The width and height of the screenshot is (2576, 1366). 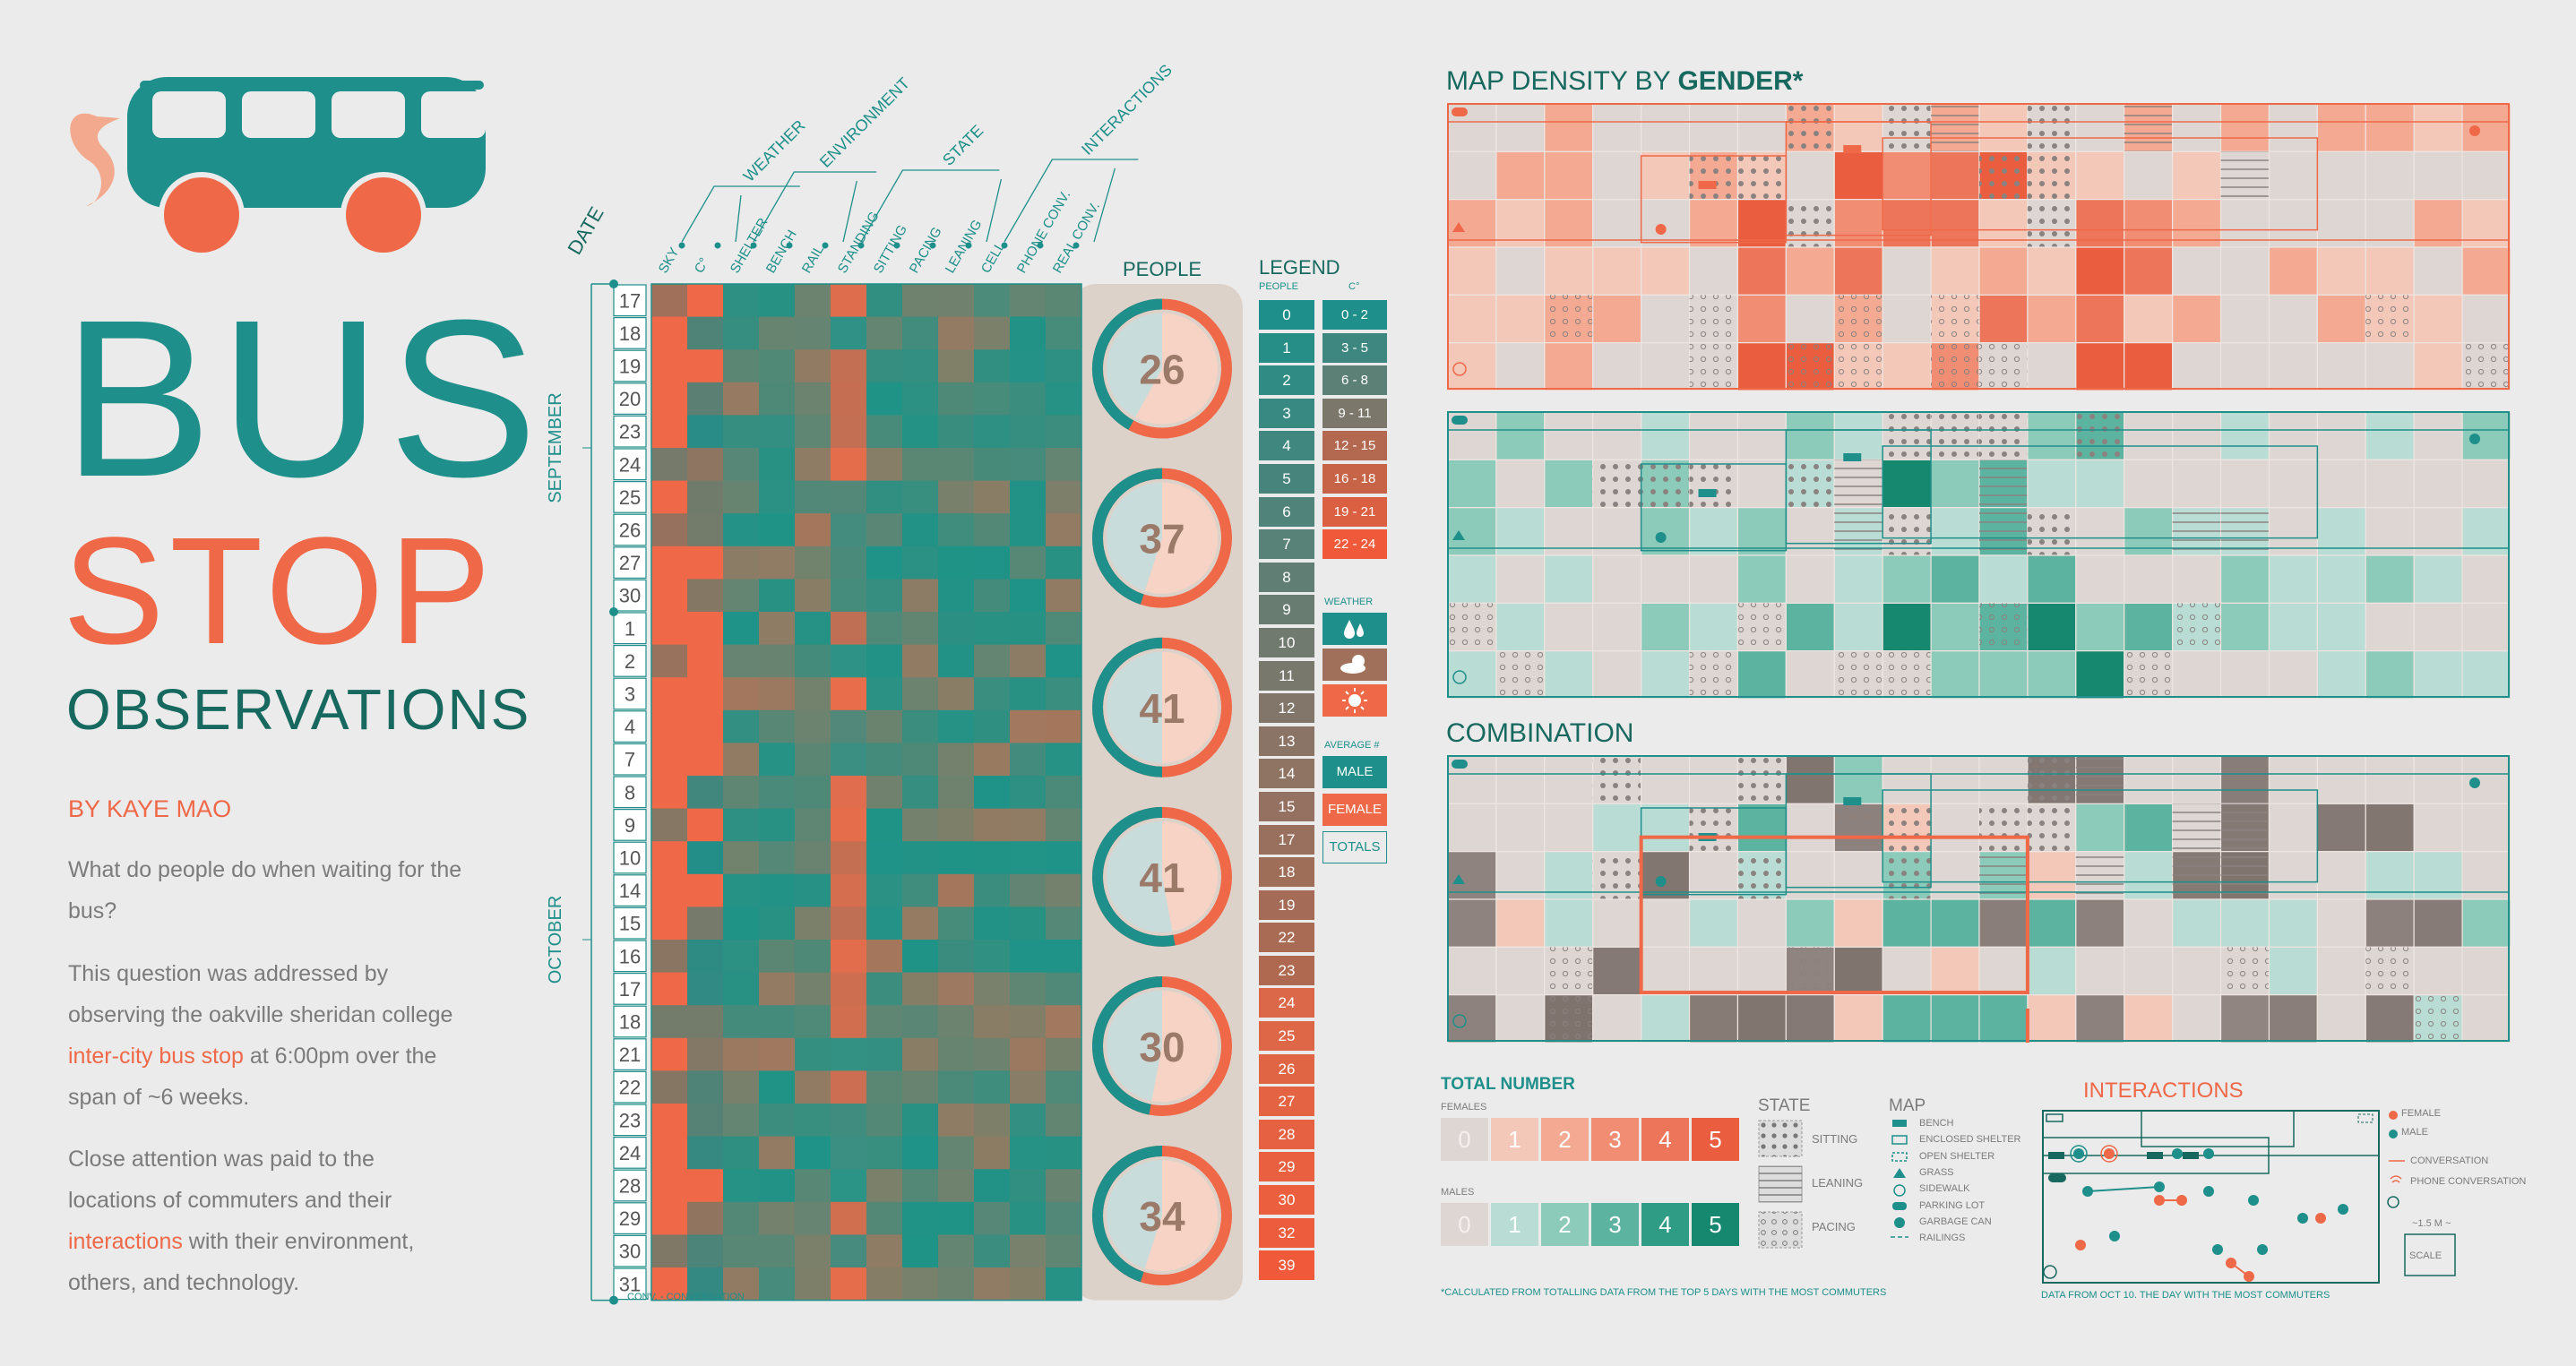 I want to click on date-label: 17, so click(x=630, y=990).